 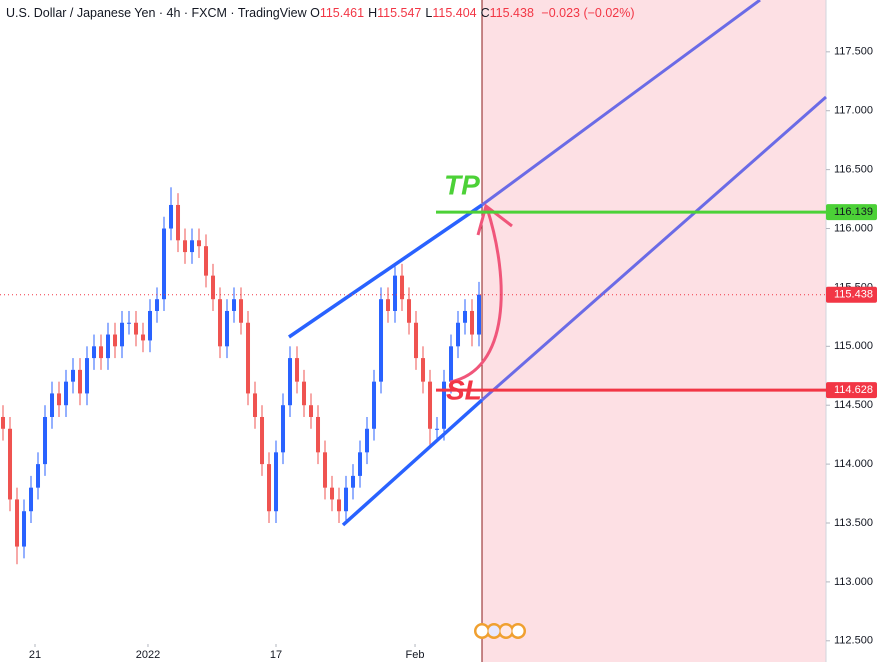 I want to click on x-tick-label: 2022, so click(x=148, y=655).